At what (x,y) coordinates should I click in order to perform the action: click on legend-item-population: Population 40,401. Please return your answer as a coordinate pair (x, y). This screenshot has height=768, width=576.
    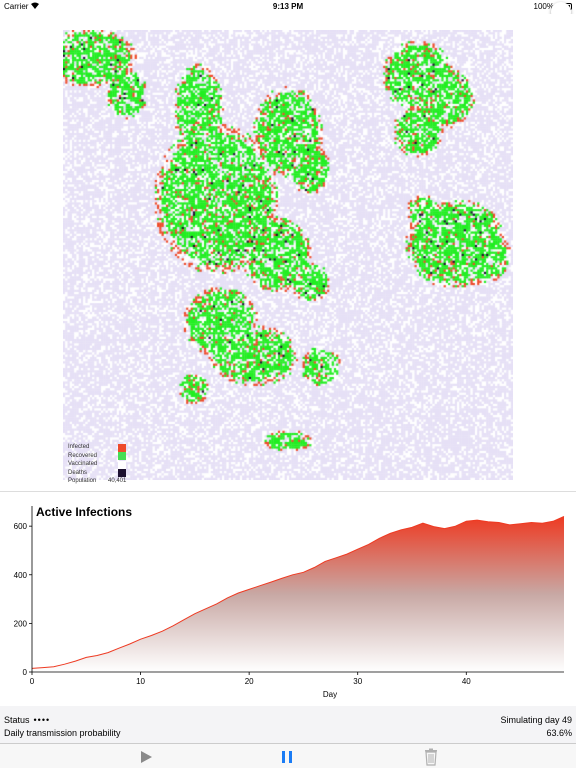
    Looking at the image, I should click on (99, 481).